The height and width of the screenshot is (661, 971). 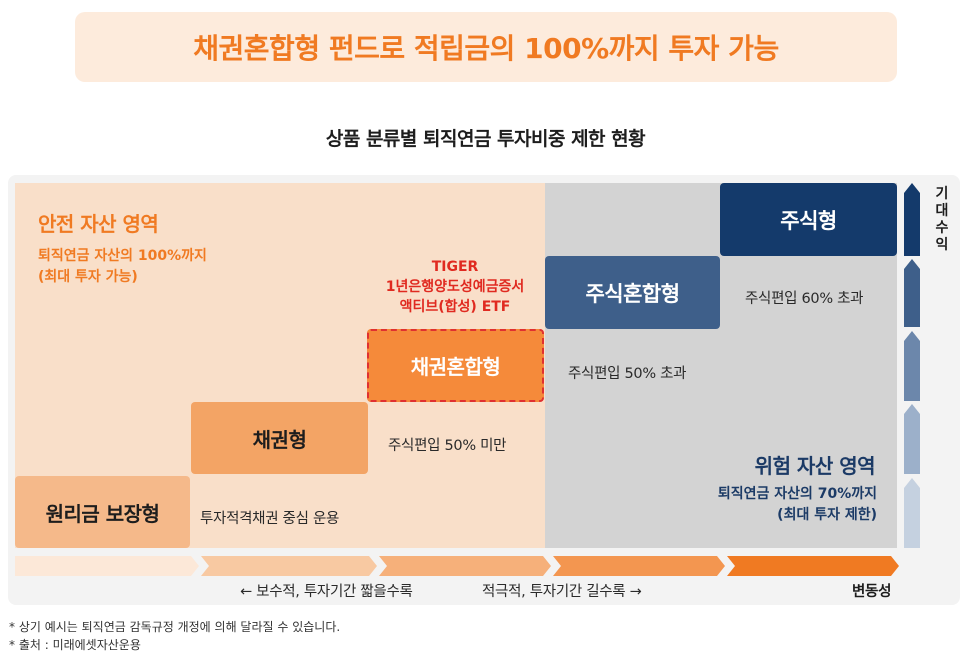 What do you see at coordinates (766, 505) in the screenshot?
I see `risk-zone-description: 퇴직연금 자산의 70%까지 (최대 투자 제한)` at bounding box center [766, 505].